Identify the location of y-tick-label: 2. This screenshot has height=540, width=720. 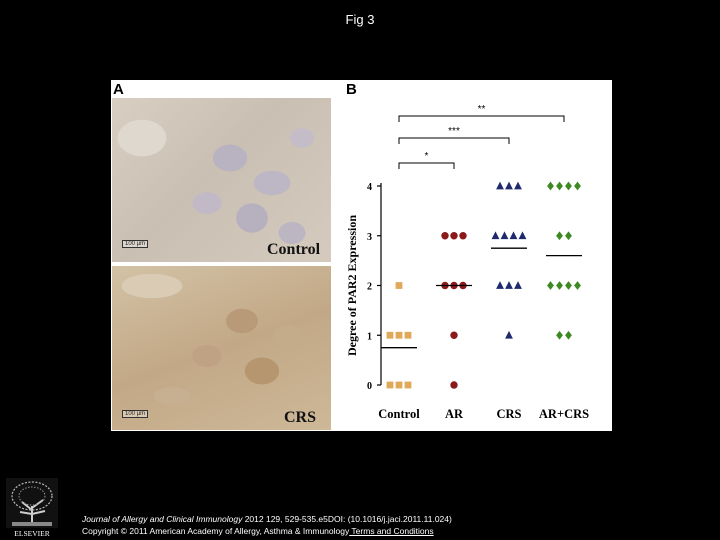
(369, 287).